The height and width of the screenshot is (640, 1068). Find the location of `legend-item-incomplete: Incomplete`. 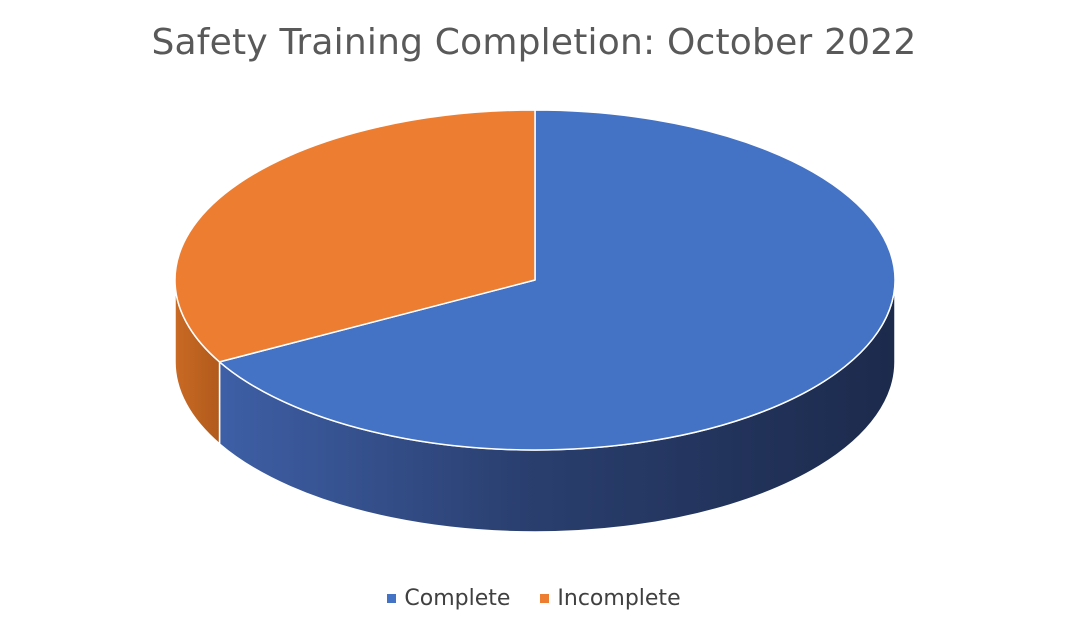

legend-item-incomplete: Incomplete is located at coordinates (610, 598).